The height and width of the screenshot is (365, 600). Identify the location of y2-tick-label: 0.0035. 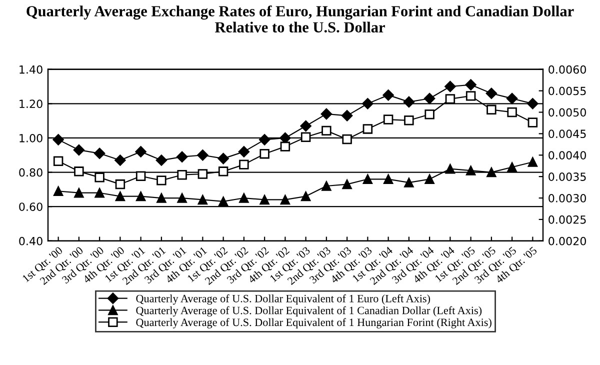
(567, 176).